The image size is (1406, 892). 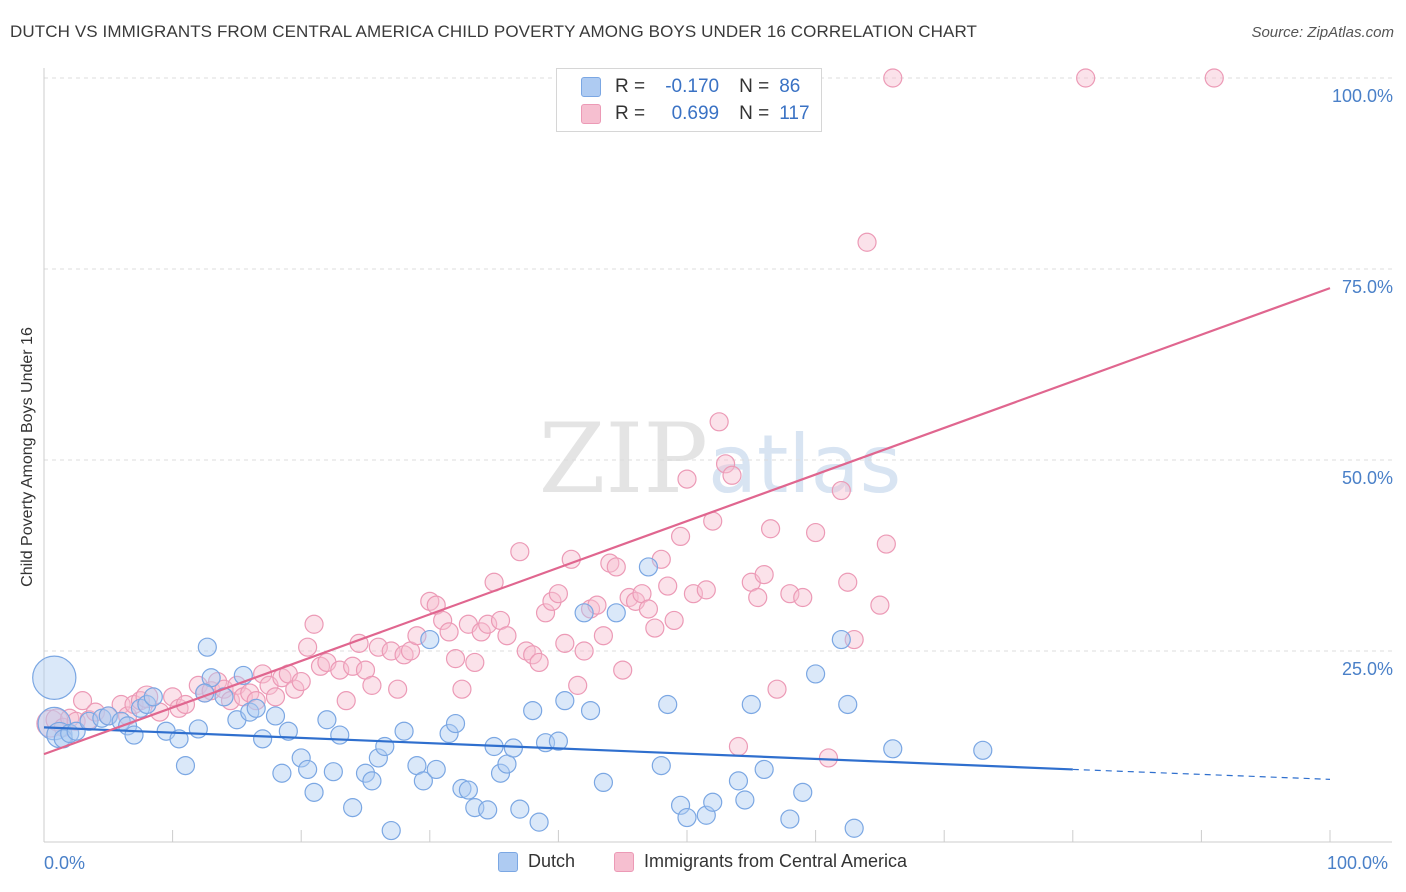 I want to click on dutch-r-value: -0.170, so click(x=692, y=86).